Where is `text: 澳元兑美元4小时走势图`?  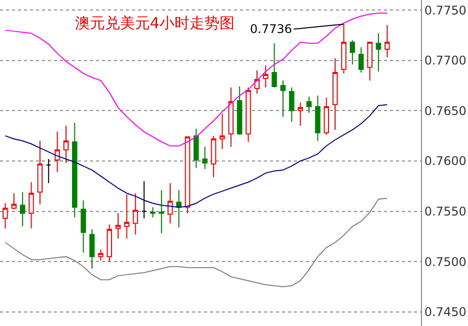 text: 澳元兑美元4小时走势图 is located at coordinates (154, 23).